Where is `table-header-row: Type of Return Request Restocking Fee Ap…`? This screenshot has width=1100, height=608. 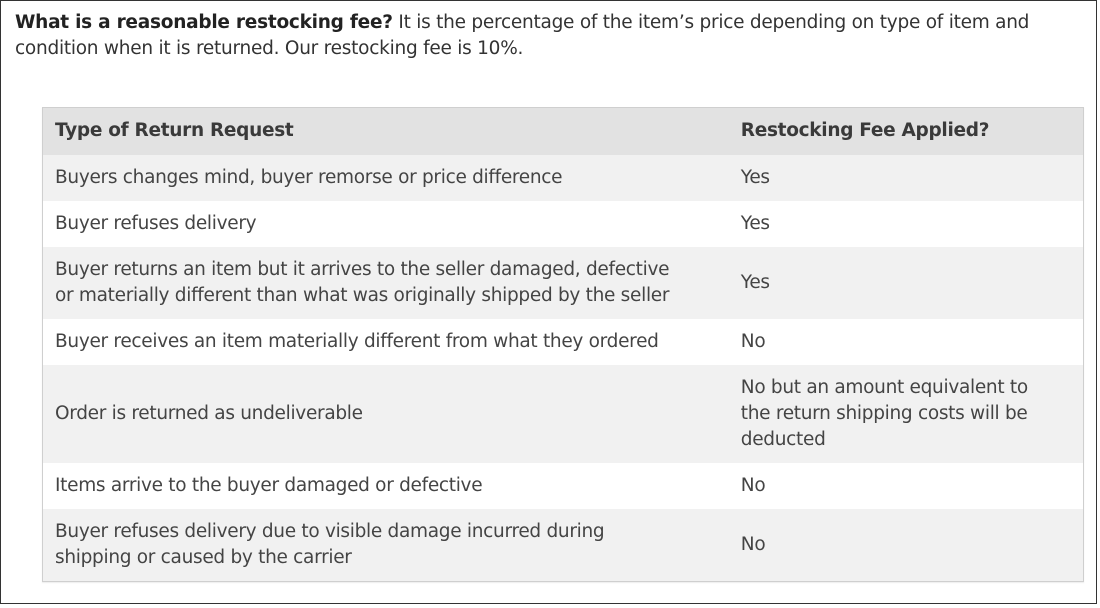 table-header-row: Type of Return Request Restocking Fee Ap… is located at coordinates (563, 131).